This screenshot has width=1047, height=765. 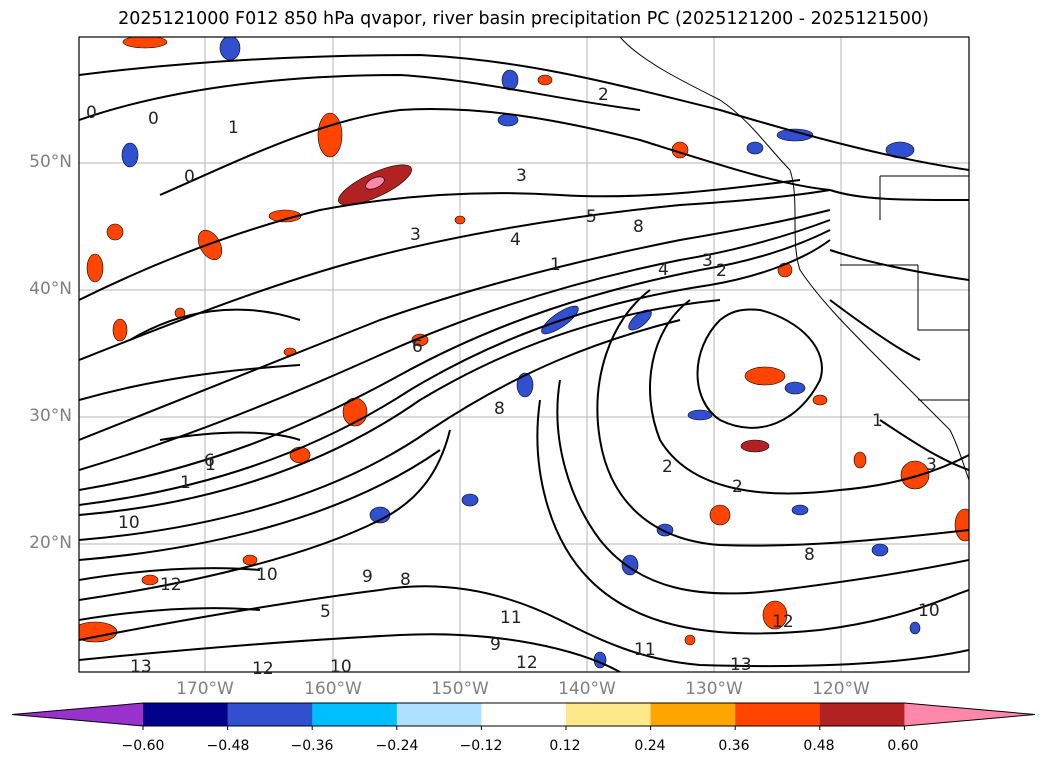 What do you see at coordinates (397, 746) in the screenshot?
I see `colorbar-tick: −0.24` at bounding box center [397, 746].